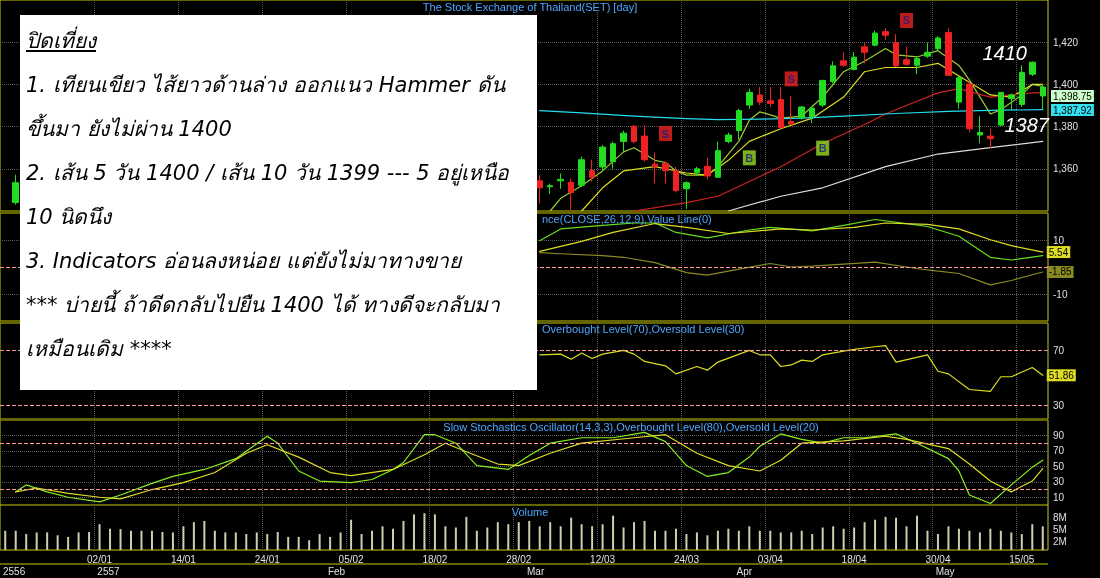 This screenshot has width=1100, height=578. What do you see at coordinates (62, 40) in the screenshot?
I see `annotation: ปิดเที่ยง` at bounding box center [62, 40].